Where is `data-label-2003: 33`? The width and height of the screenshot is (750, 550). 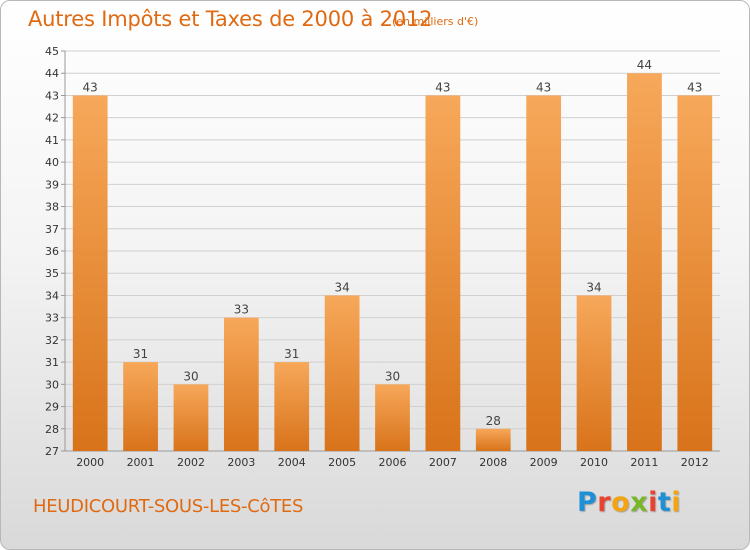 data-label-2003: 33 is located at coordinates (241, 310).